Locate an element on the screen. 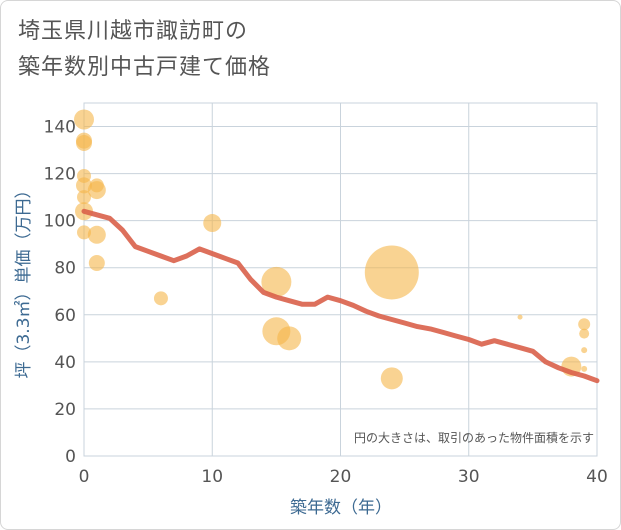 The height and width of the screenshot is (530, 621). y-tick-label: 20 is located at coordinates (65, 410).